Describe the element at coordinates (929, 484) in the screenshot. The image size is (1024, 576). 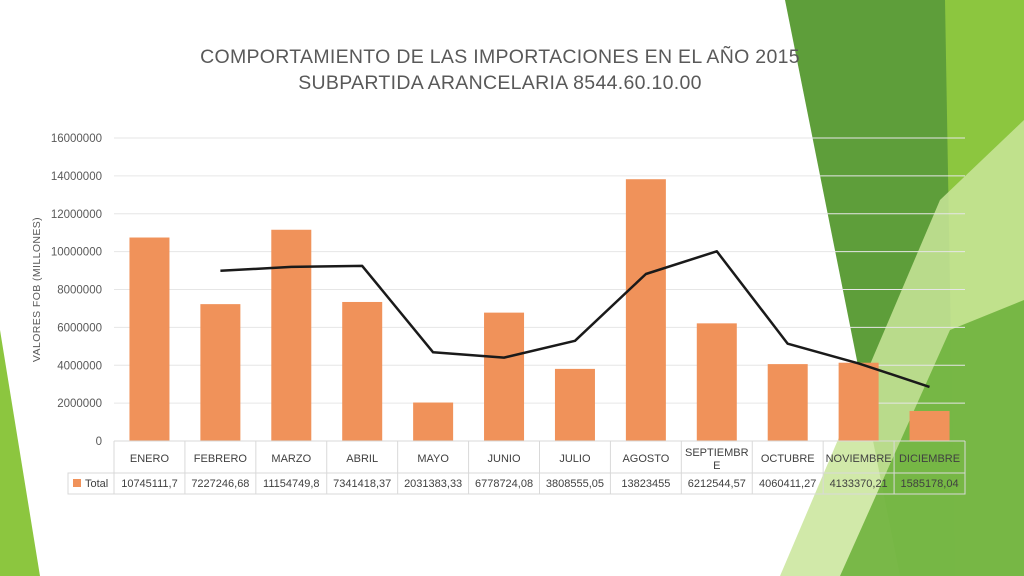
I see `data-label-diciembre: 1585178,04` at that location.